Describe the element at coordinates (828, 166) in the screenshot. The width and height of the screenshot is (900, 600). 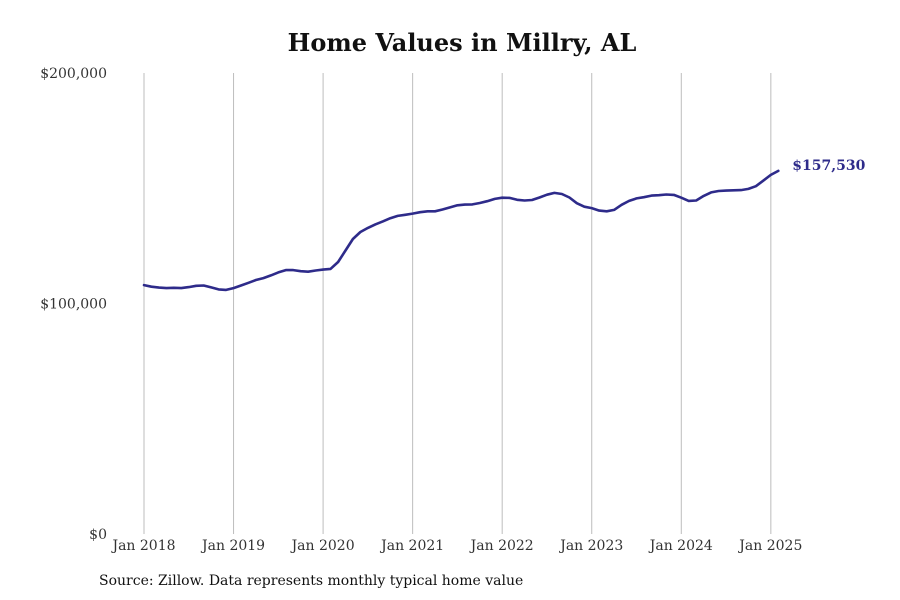
I see `end-value-label: $157,530` at that location.